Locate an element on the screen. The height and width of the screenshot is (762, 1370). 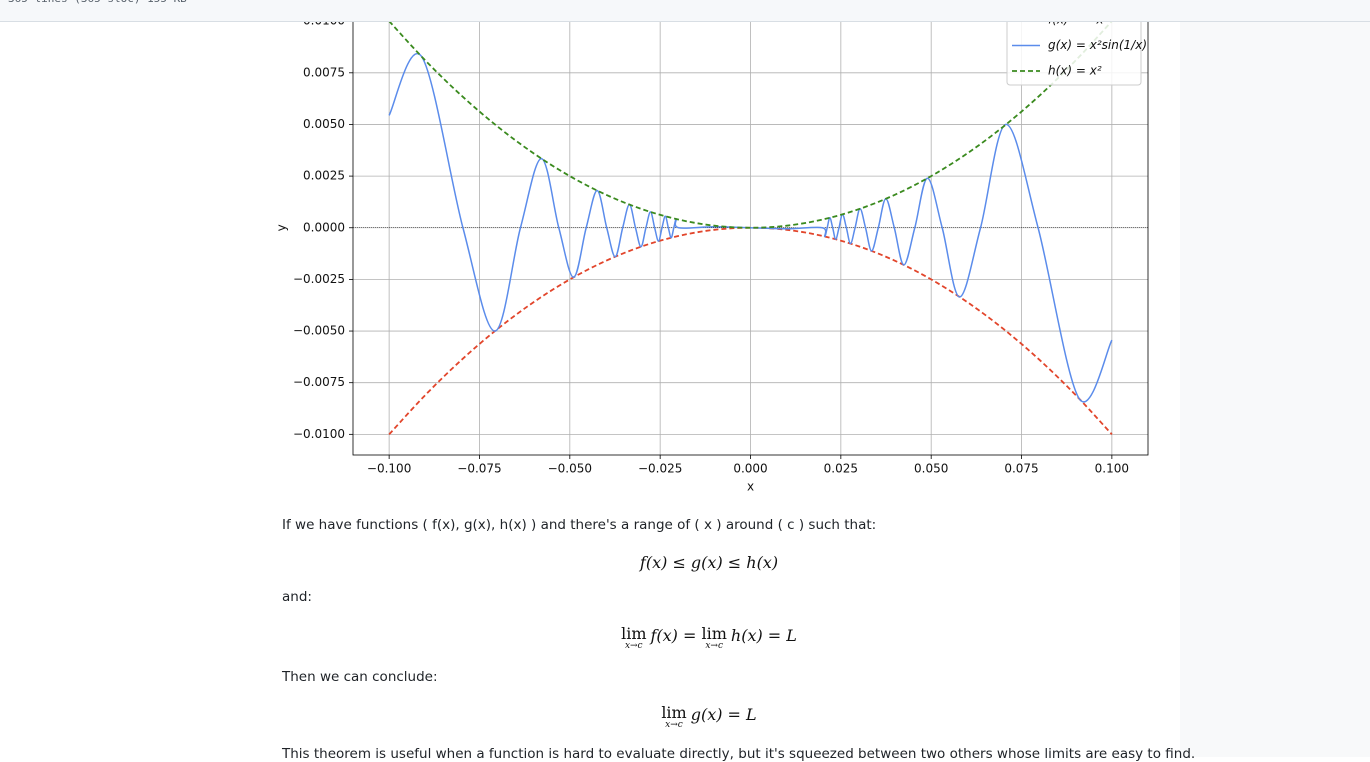
x-tick-label: 0.050 is located at coordinates (931, 469).